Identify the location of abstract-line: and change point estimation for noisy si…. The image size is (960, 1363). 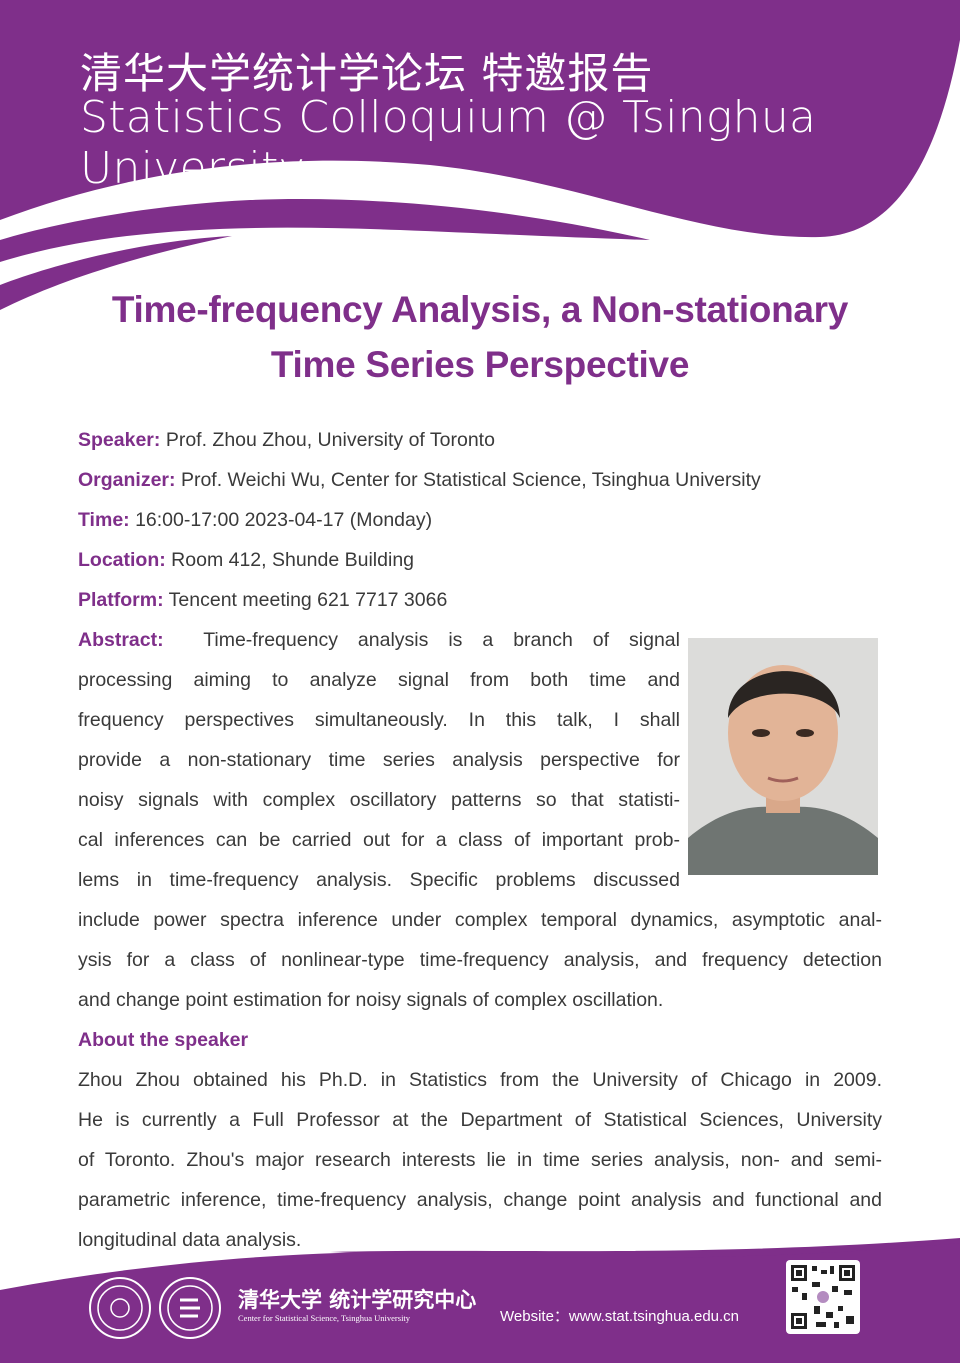
(371, 1000).